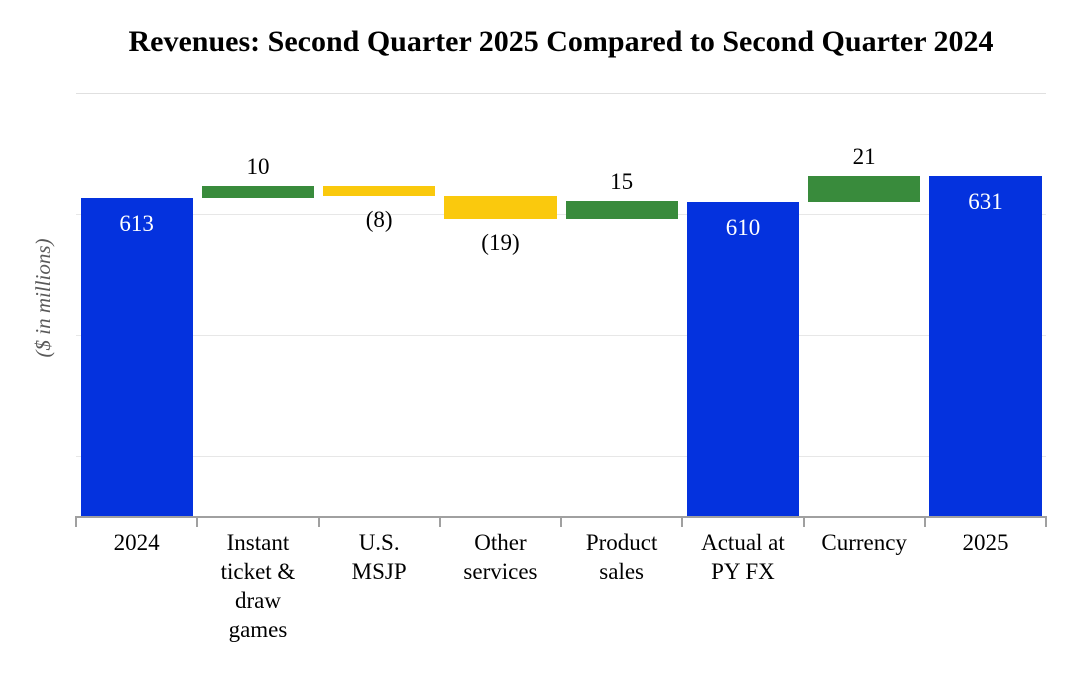 The width and height of the screenshot is (1074, 690). I want to click on waterfall-bar-product-sales, so click(621, 209).